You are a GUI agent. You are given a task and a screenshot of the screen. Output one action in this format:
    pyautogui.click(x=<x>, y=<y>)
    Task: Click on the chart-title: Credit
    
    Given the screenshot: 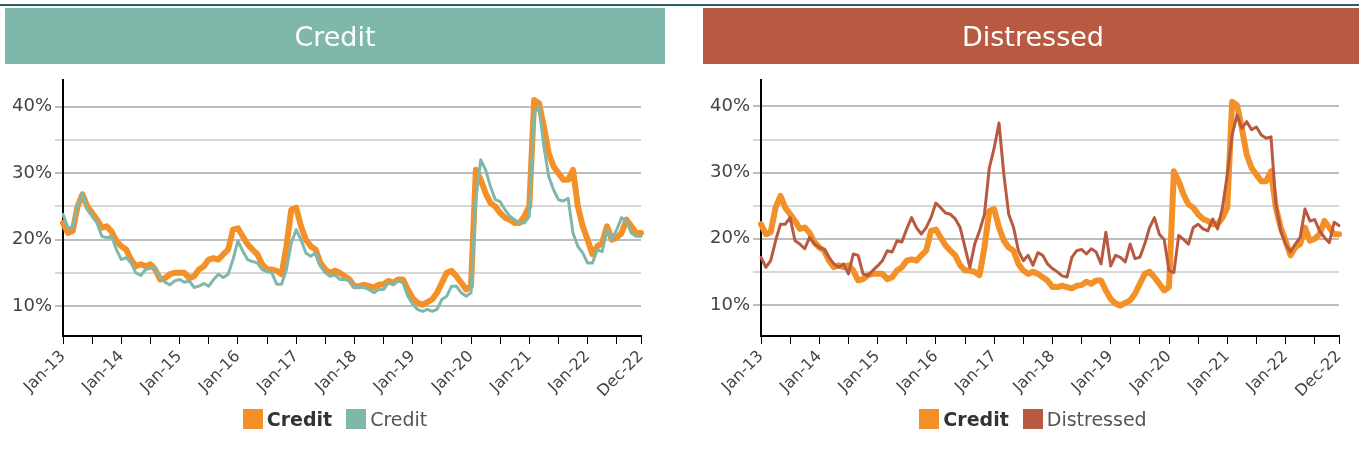 What is the action you would take?
    pyautogui.click(x=335, y=36)
    